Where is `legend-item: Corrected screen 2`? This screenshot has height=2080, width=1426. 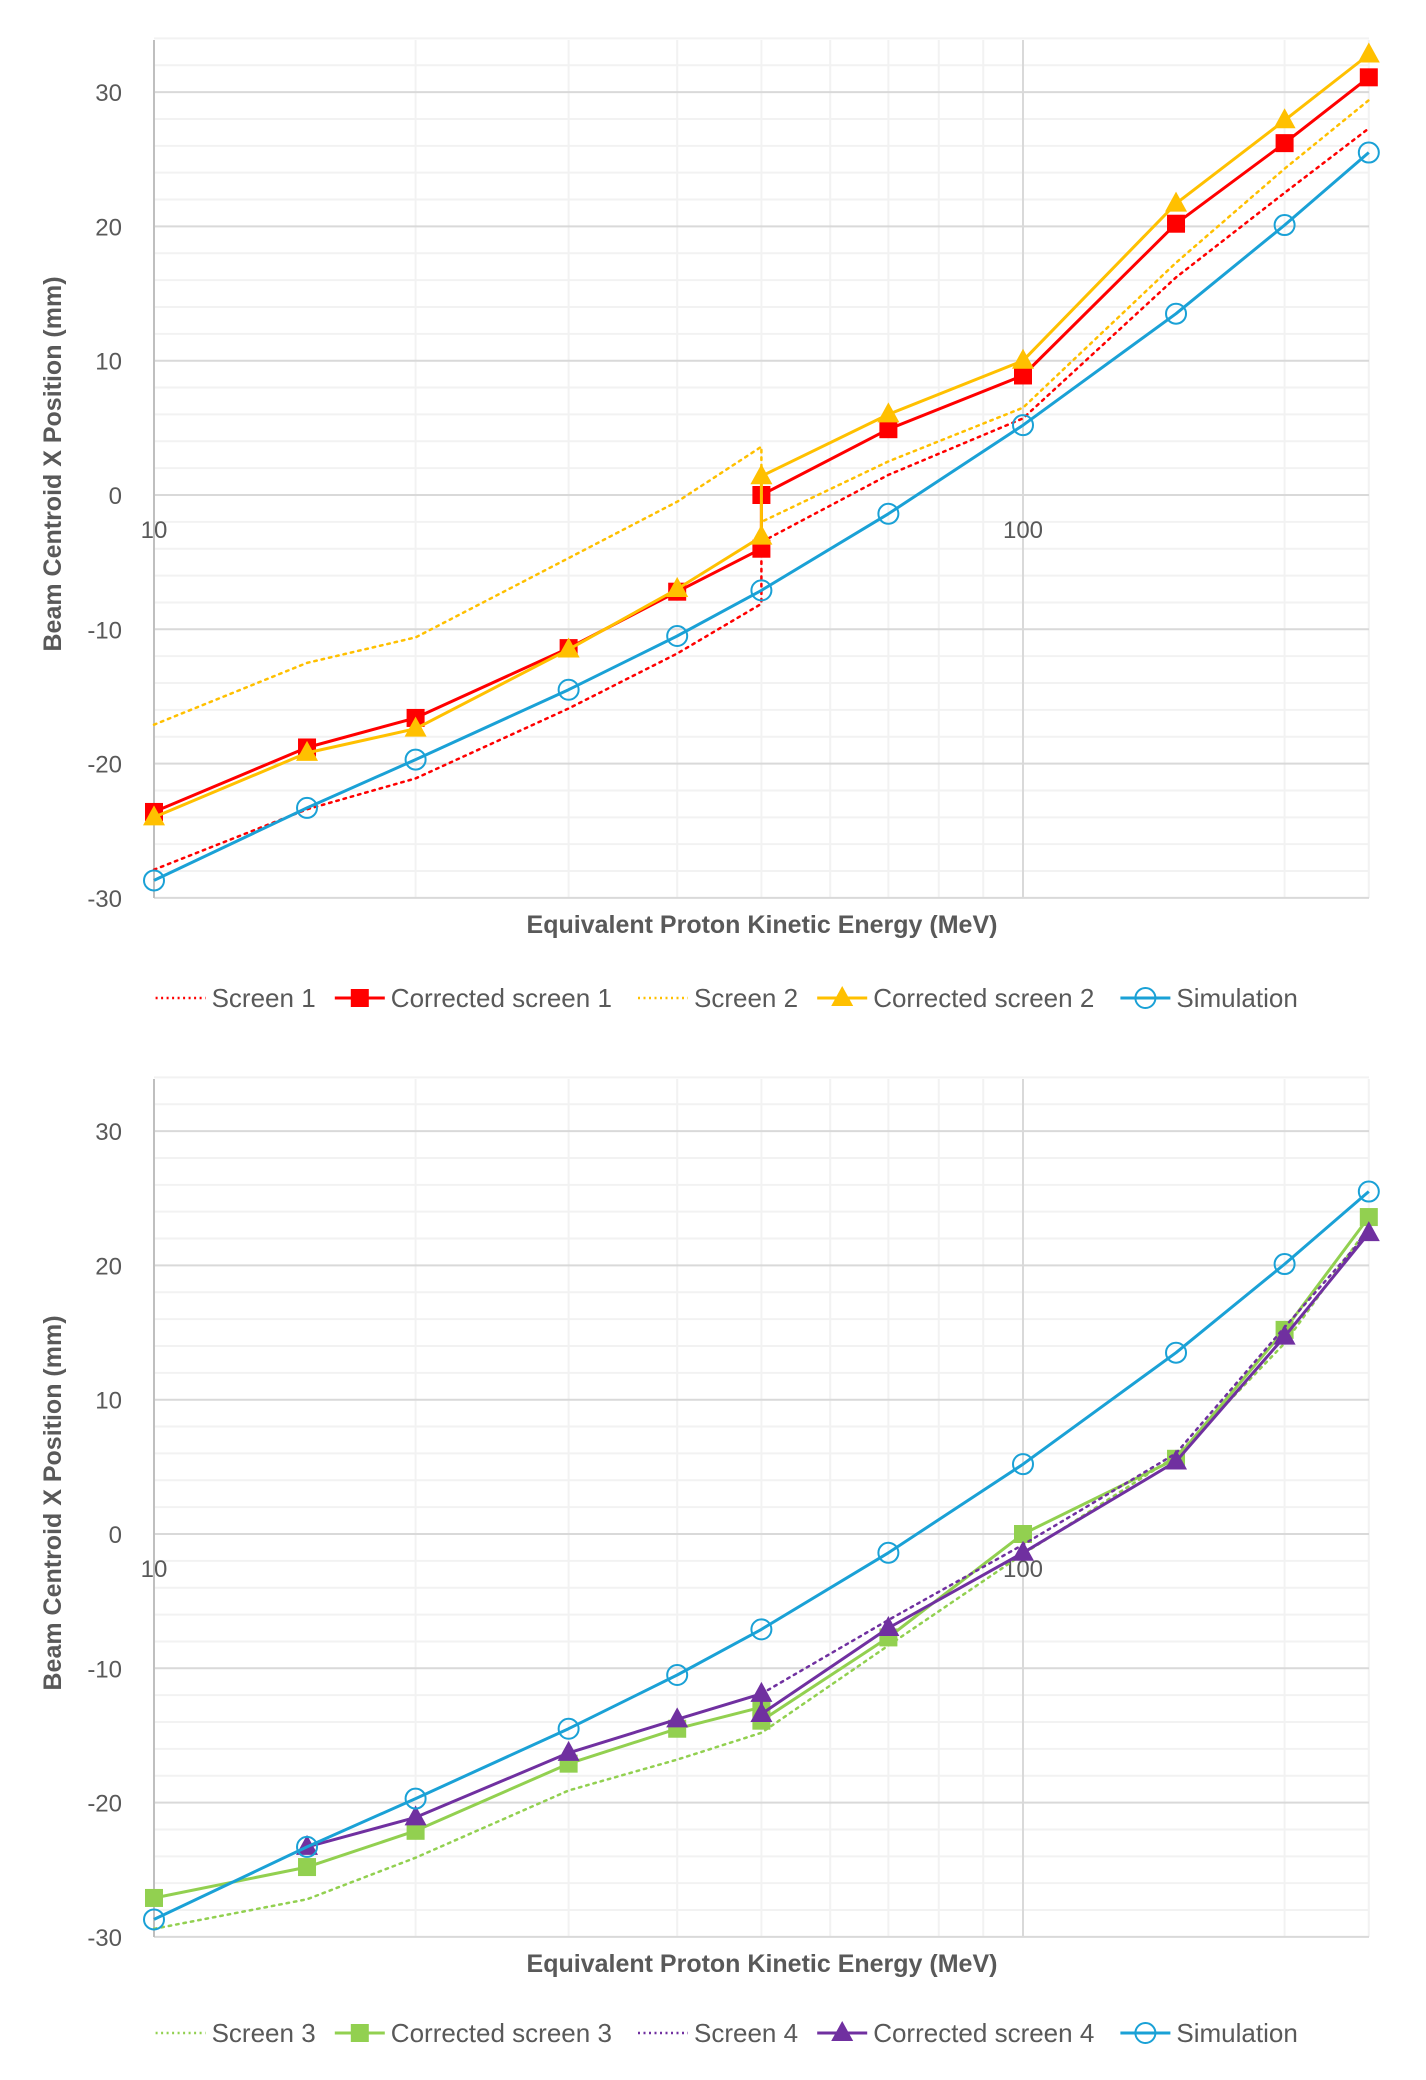 legend-item: Corrected screen 2 is located at coordinates (955, 998).